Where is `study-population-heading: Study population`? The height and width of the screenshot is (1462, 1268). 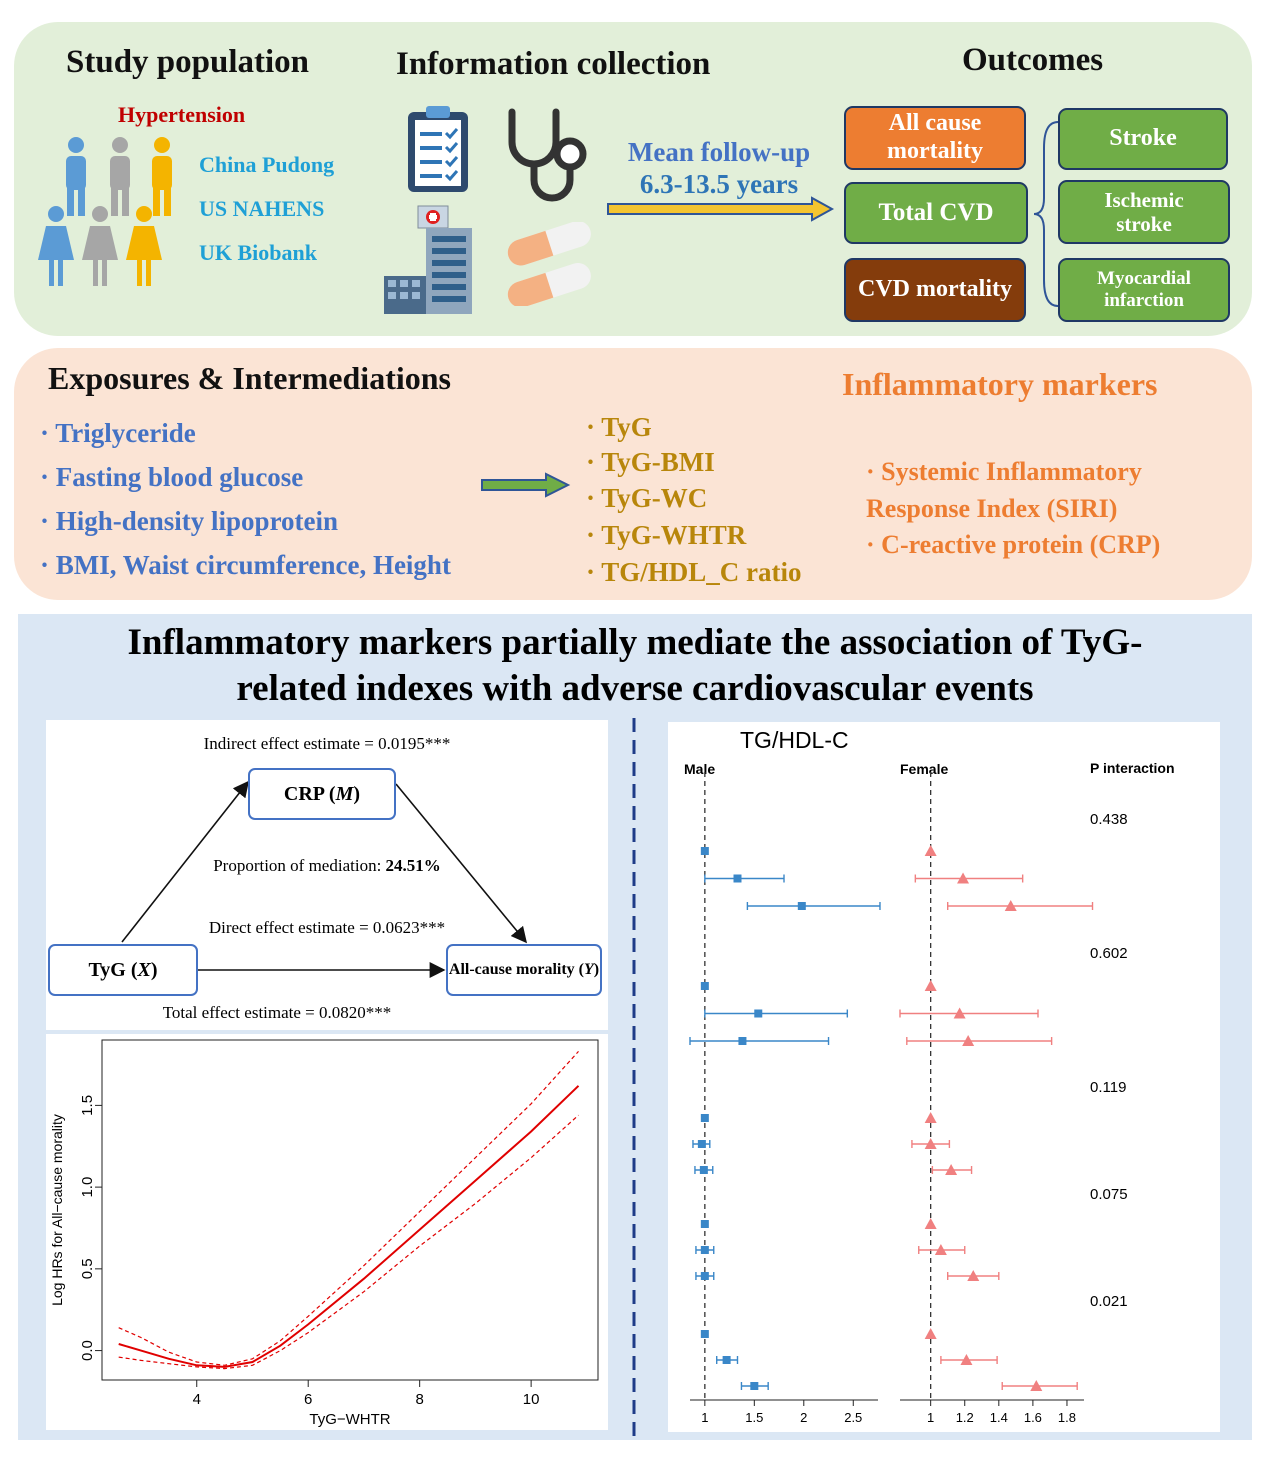 study-population-heading: Study population is located at coordinates (188, 62).